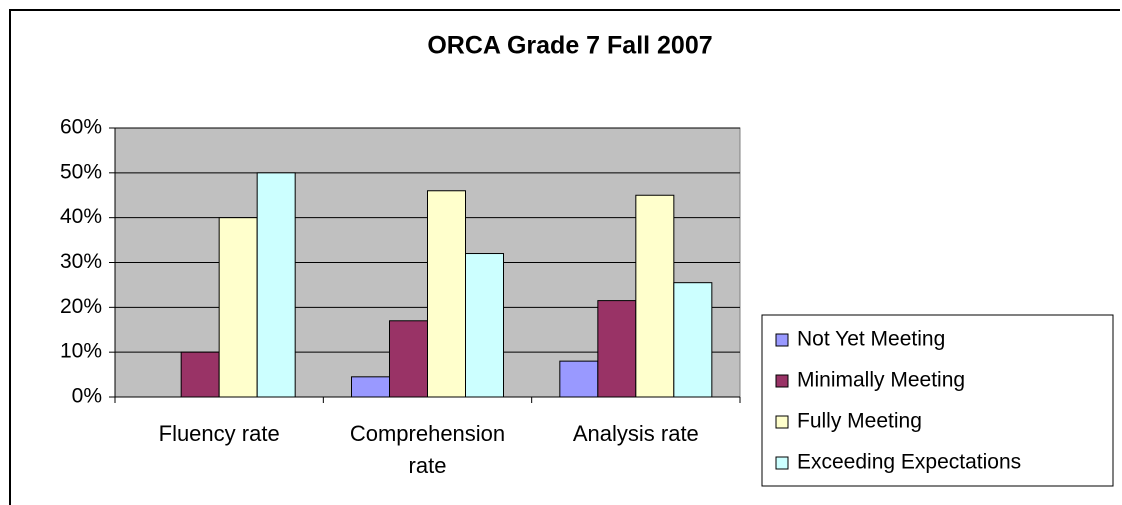 This screenshot has width=1122, height=505. What do you see at coordinates (81, 351) in the screenshot?
I see `y-tick-label: 10%` at bounding box center [81, 351].